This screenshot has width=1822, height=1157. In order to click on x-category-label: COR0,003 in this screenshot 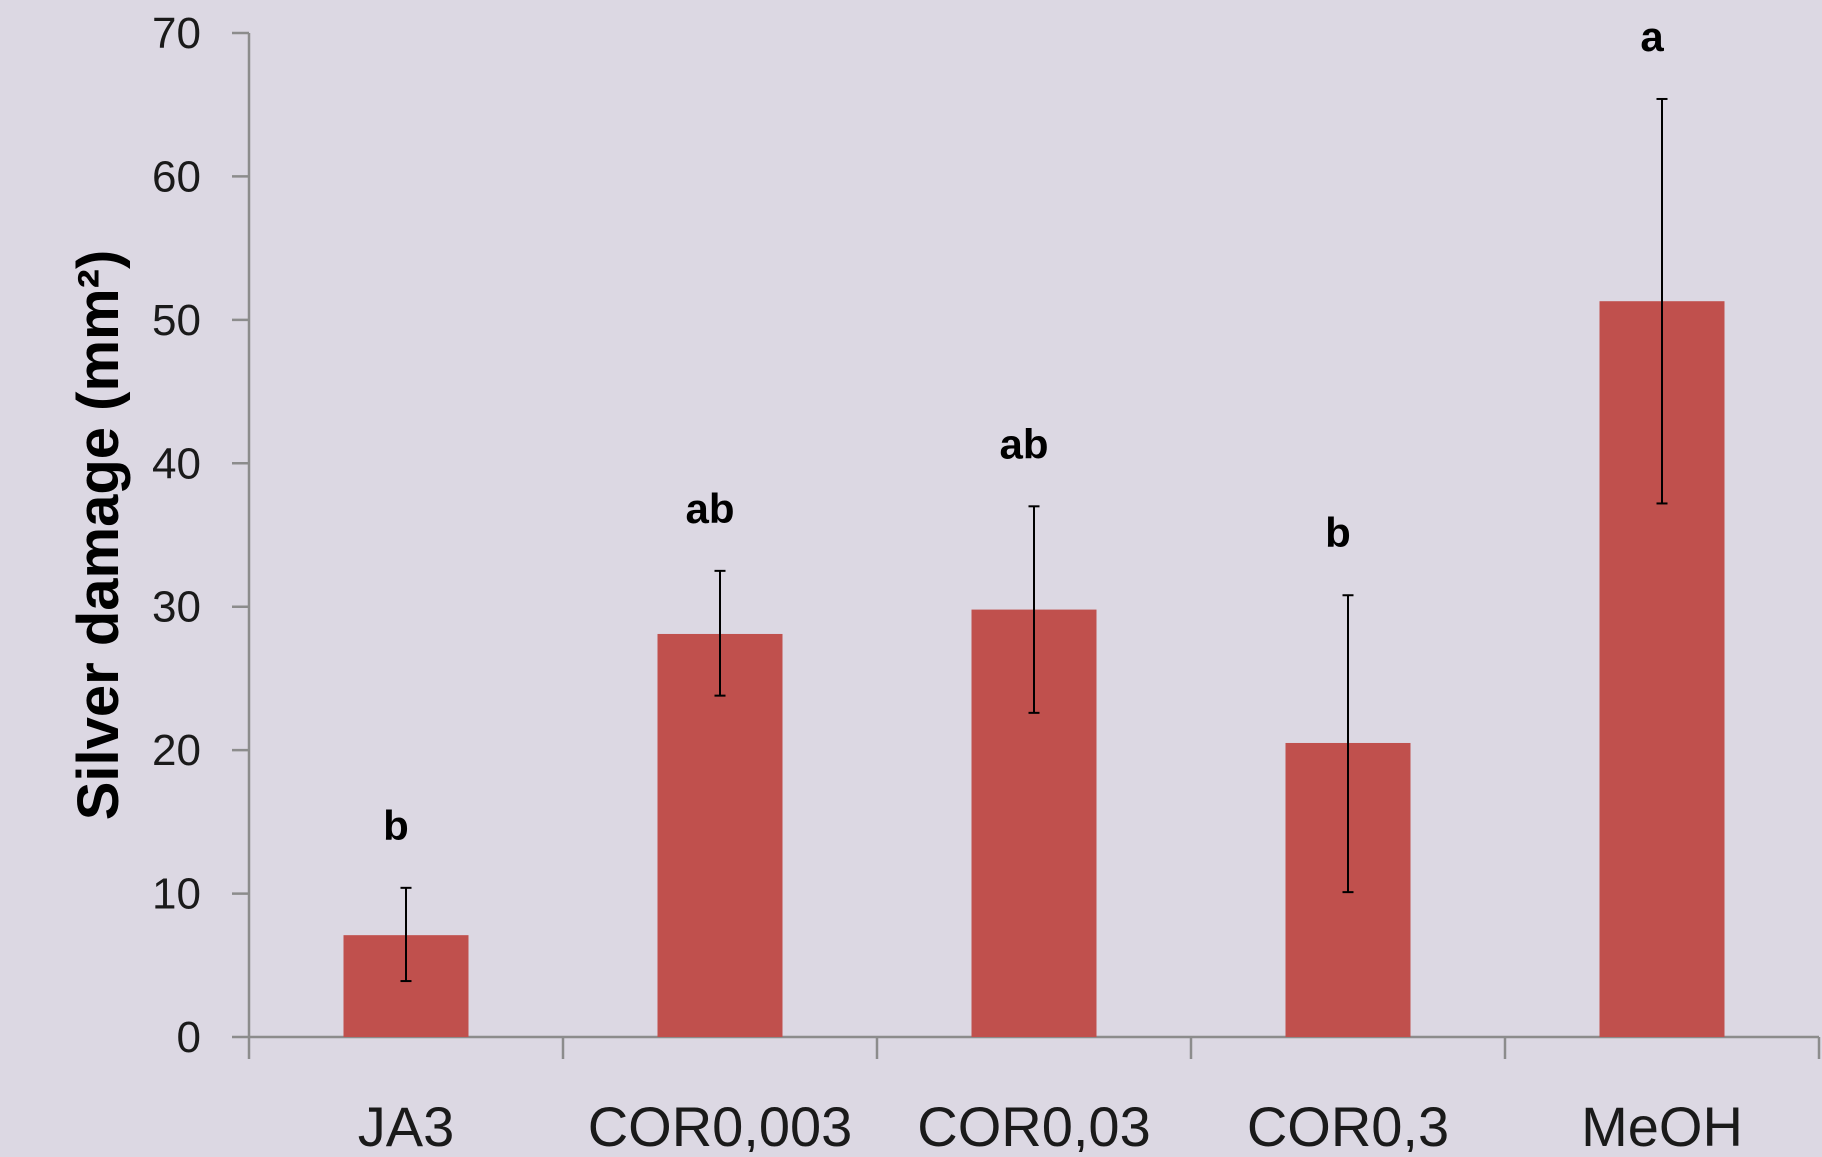, I will do `click(720, 1123)`.